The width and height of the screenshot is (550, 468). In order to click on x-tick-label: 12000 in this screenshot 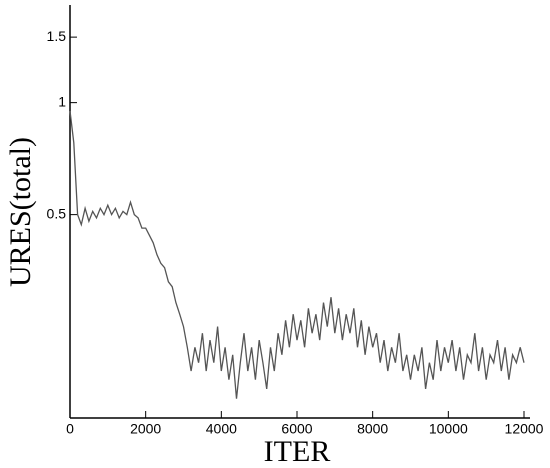, I will do `click(524, 429)`.